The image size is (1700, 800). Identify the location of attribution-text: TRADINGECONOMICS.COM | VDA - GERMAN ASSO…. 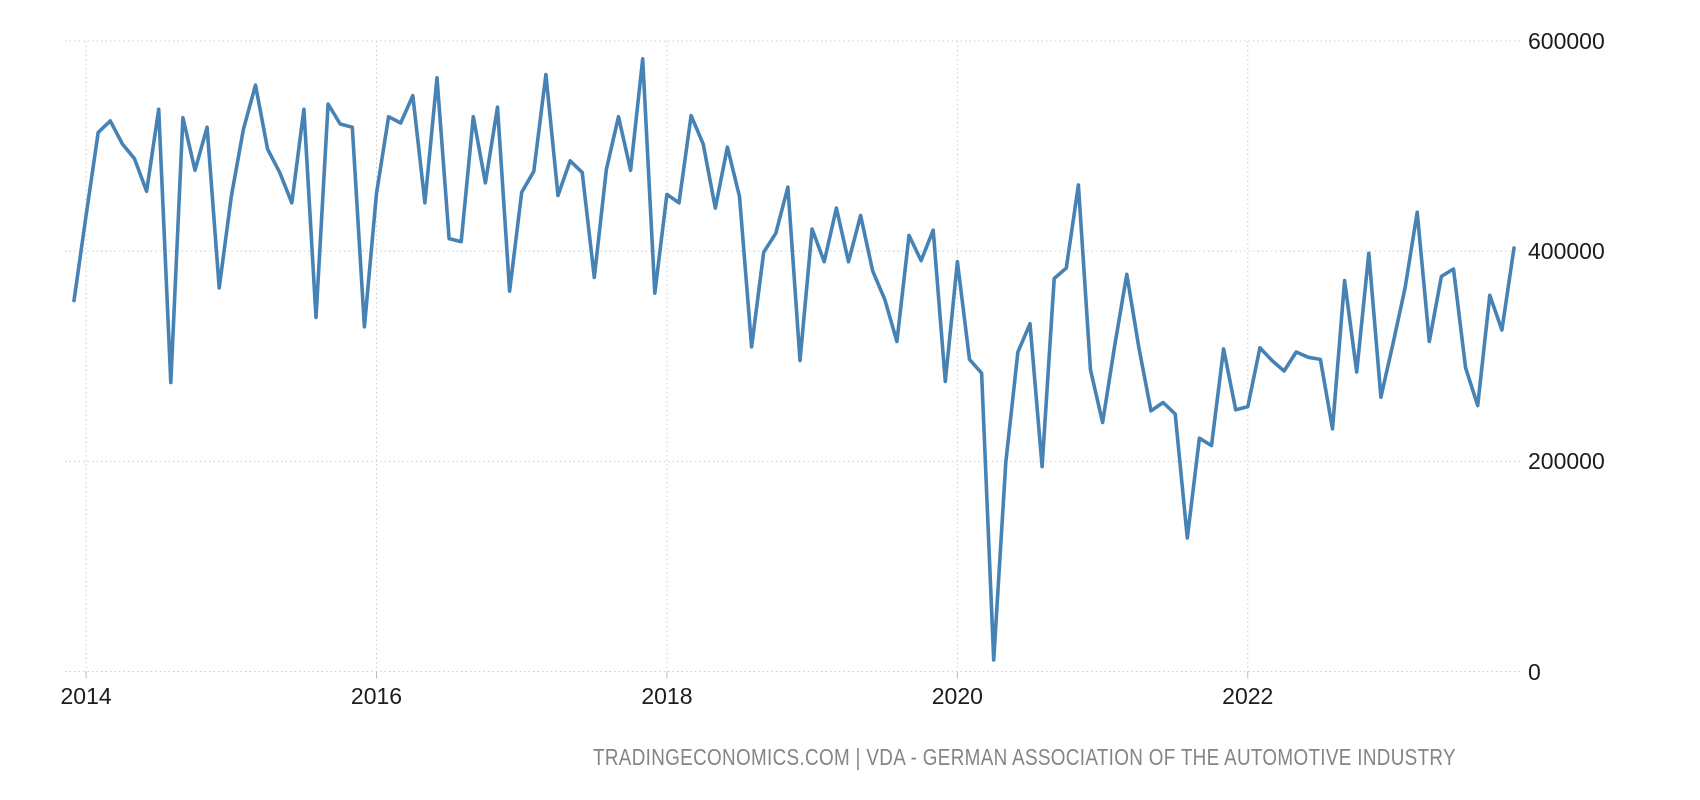
(1024, 757).